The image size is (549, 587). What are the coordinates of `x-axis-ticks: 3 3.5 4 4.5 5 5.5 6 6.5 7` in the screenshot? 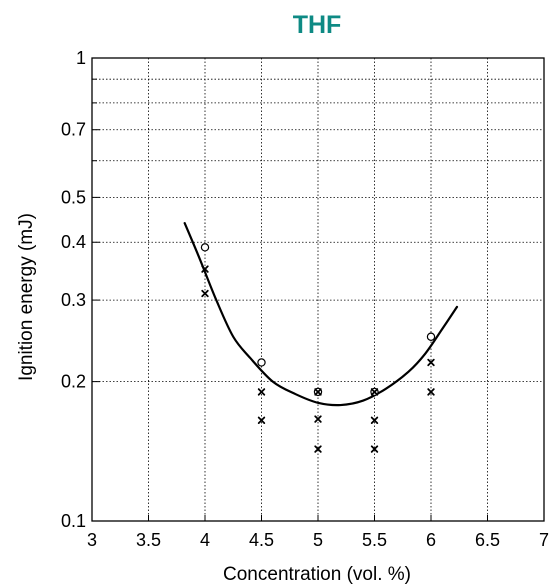 It's located at (318, 532).